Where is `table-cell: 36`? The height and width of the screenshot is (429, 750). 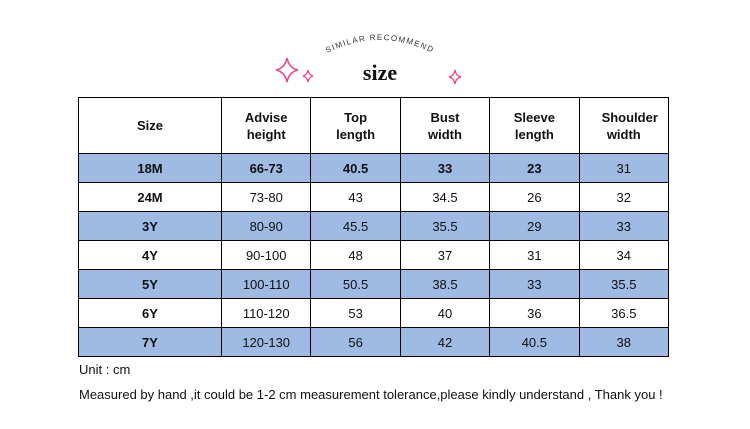 table-cell: 36 is located at coordinates (534, 313).